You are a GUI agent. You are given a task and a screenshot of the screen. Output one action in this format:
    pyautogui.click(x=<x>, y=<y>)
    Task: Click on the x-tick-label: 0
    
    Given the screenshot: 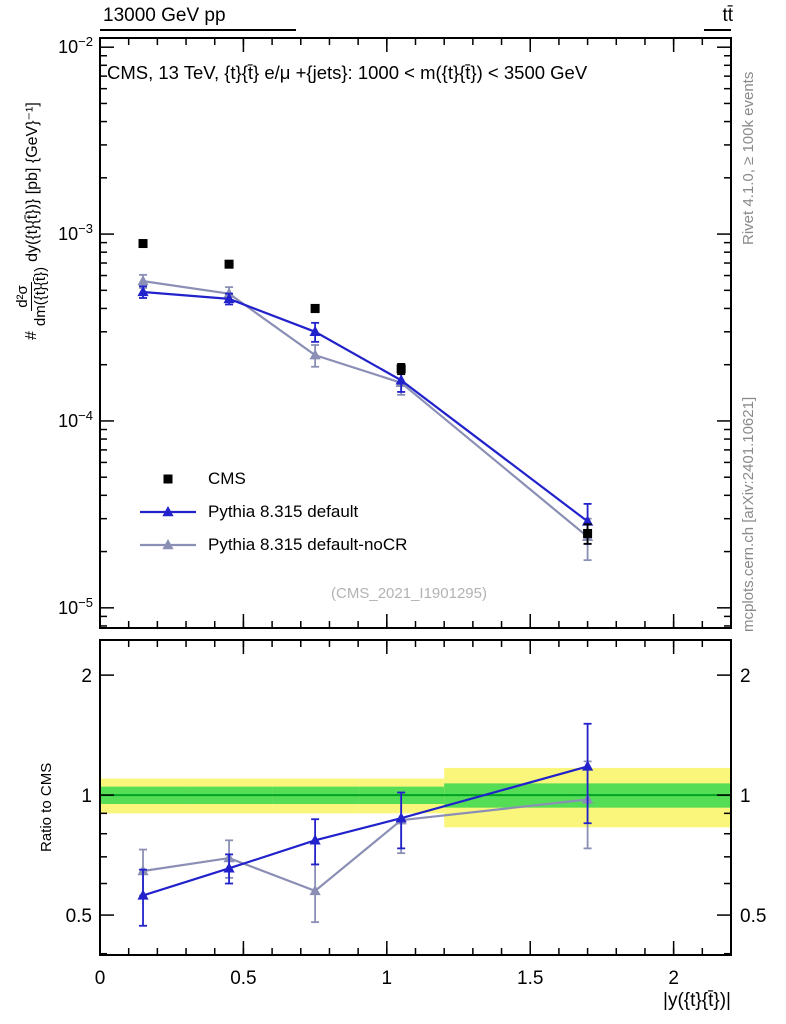 What is the action you would take?
    pyautogui.click(x=100, y=978)
    